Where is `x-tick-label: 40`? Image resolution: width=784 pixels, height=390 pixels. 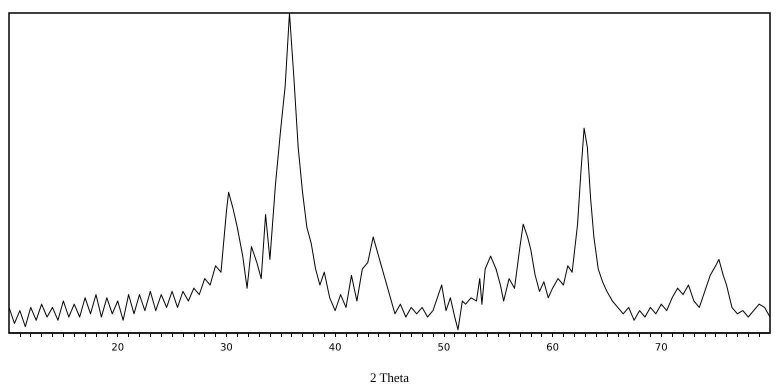
x-tick-label: 40 is located at coordinates (335, 348).